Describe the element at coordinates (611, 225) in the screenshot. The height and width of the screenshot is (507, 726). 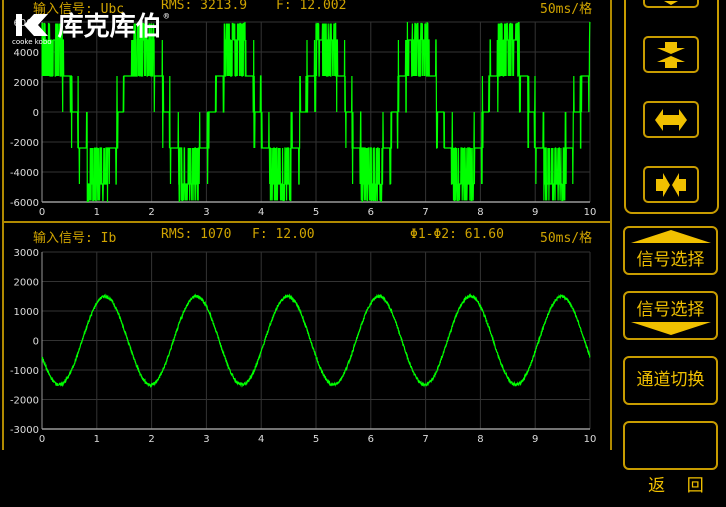
I see `panel-divider` at that location.